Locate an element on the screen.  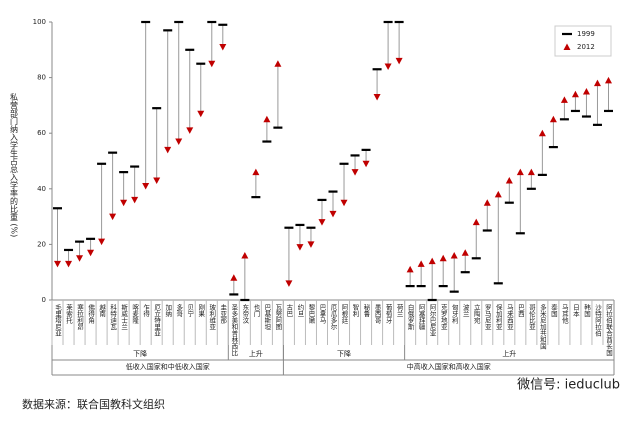
x-tick-label: 刚果 is located at coordinates (201, 311).